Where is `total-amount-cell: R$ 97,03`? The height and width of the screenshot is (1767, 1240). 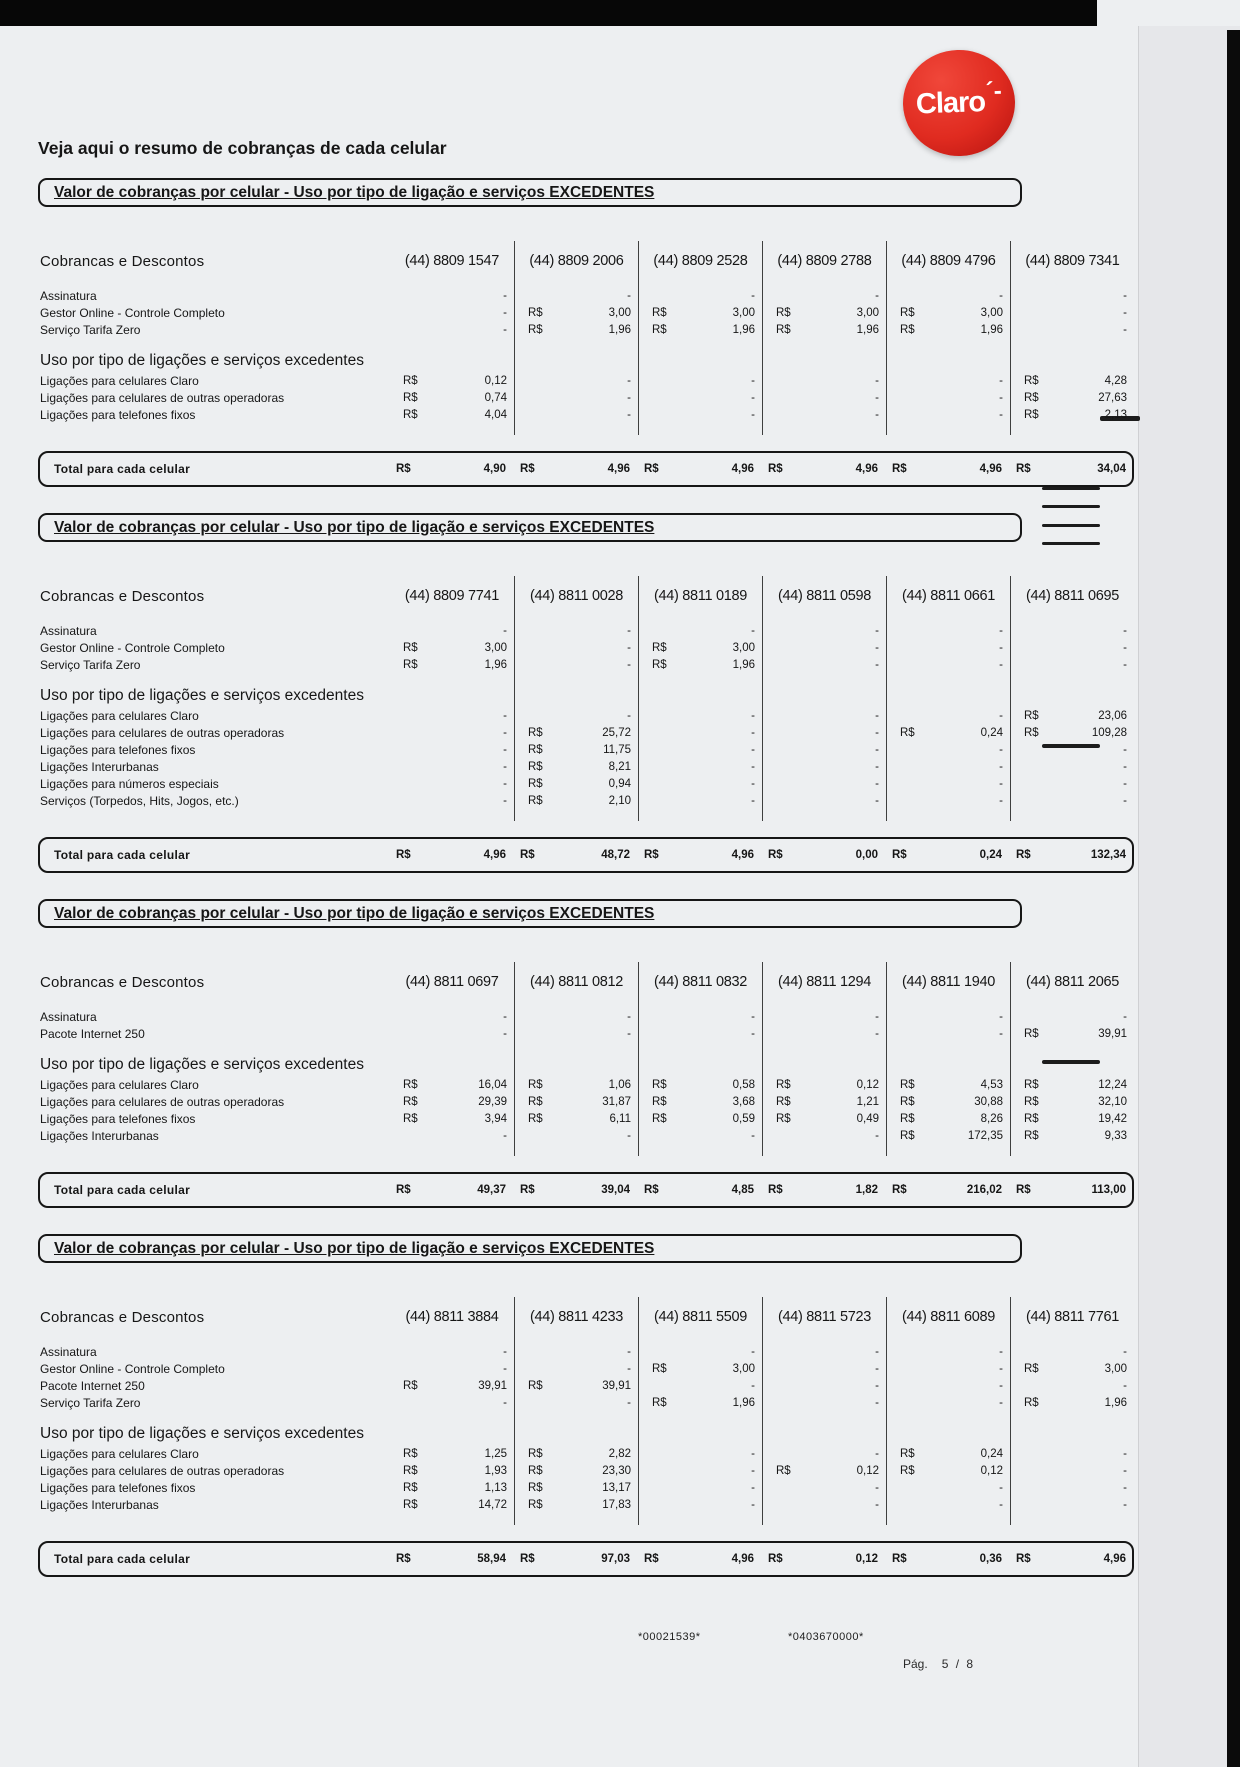 total-amount-cell: R$ 97,03 is located at coordinates (574, 1559).